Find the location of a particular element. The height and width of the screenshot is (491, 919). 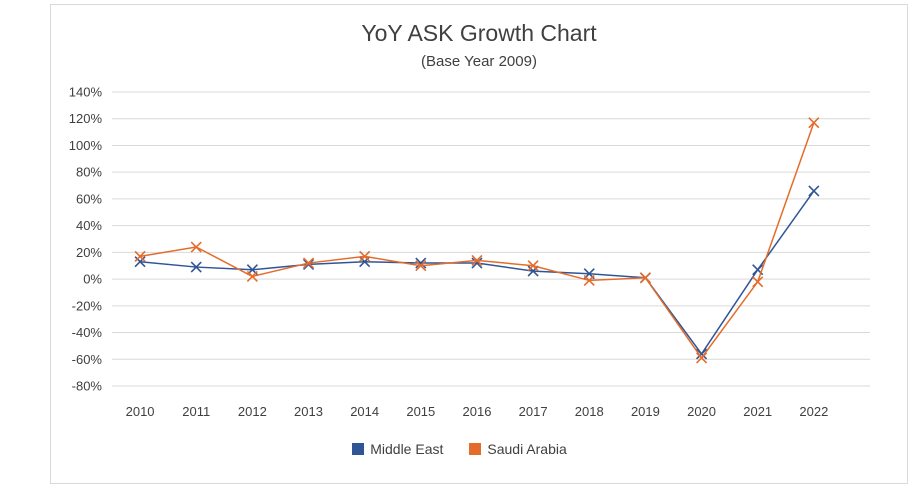

x-tick-label: 2014 is located at coordinates (364, 411).